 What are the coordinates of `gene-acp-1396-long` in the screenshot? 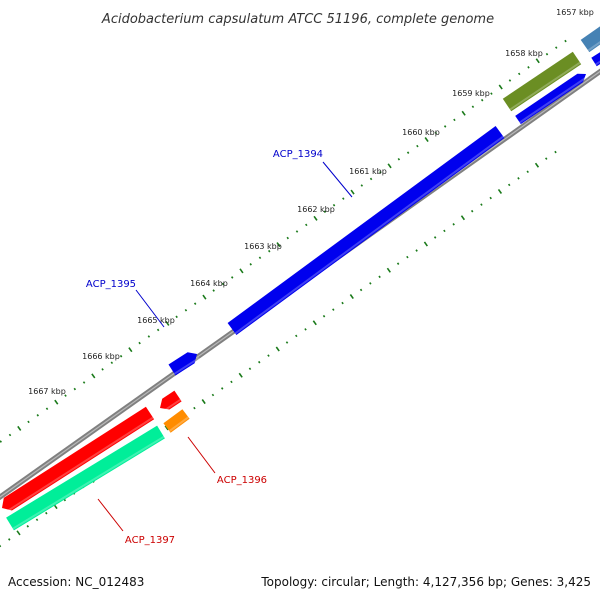 It's located at (78, 460).